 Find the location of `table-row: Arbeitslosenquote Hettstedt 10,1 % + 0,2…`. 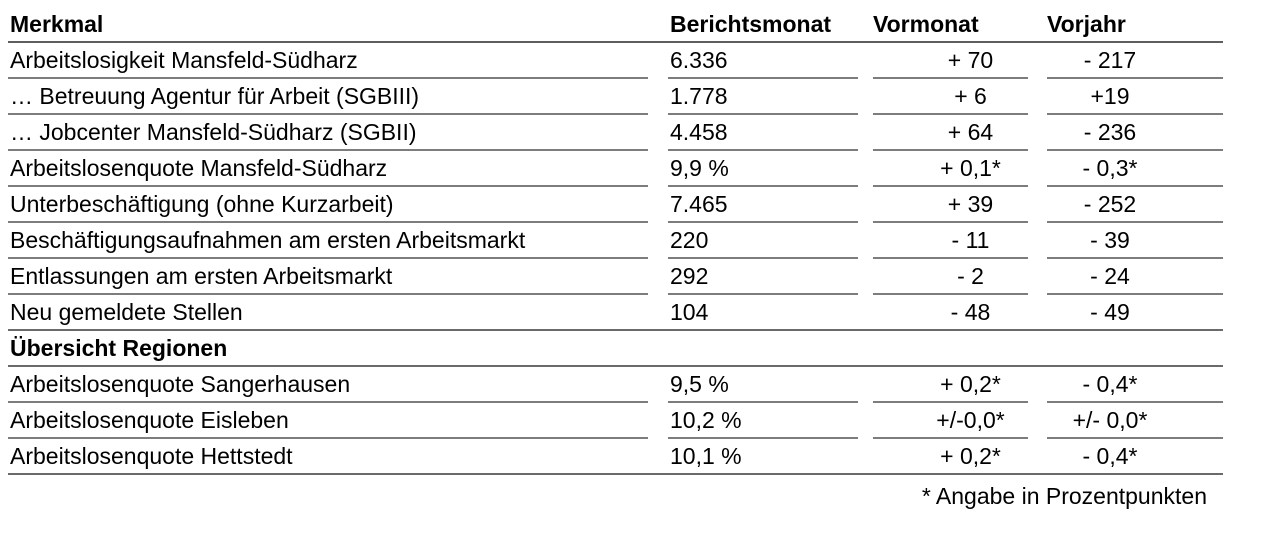

table-row: Arbeitslosenquote Hettstedt 10,1 % + 0,2… is located at coordinates (615, 457).